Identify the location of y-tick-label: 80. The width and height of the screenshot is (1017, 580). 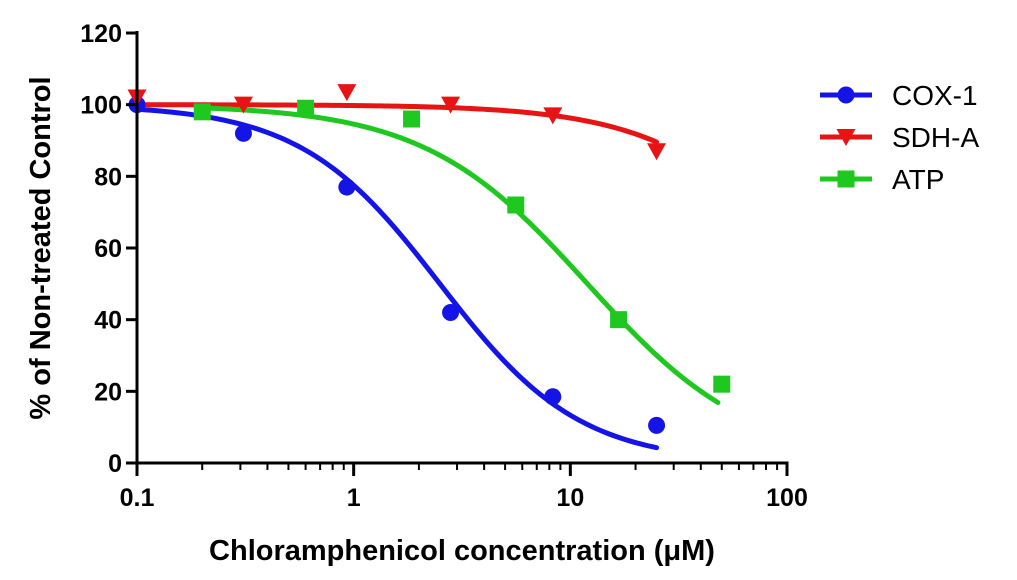
(108, 177).